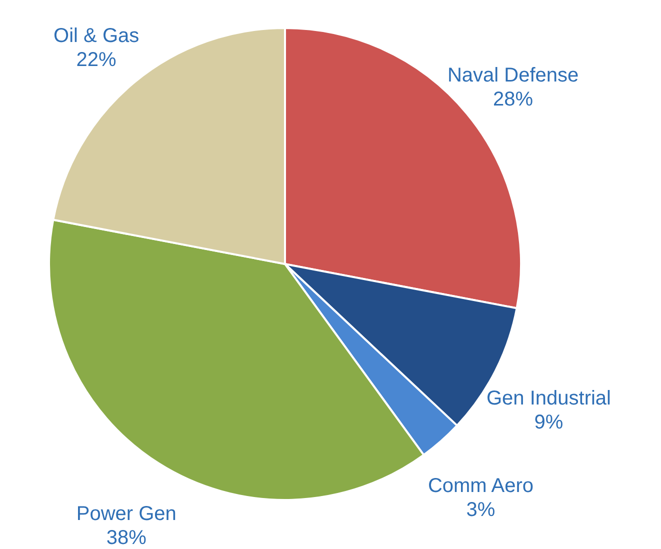  I want to click on slice-label: Gen Industrial, so click(548, 398).